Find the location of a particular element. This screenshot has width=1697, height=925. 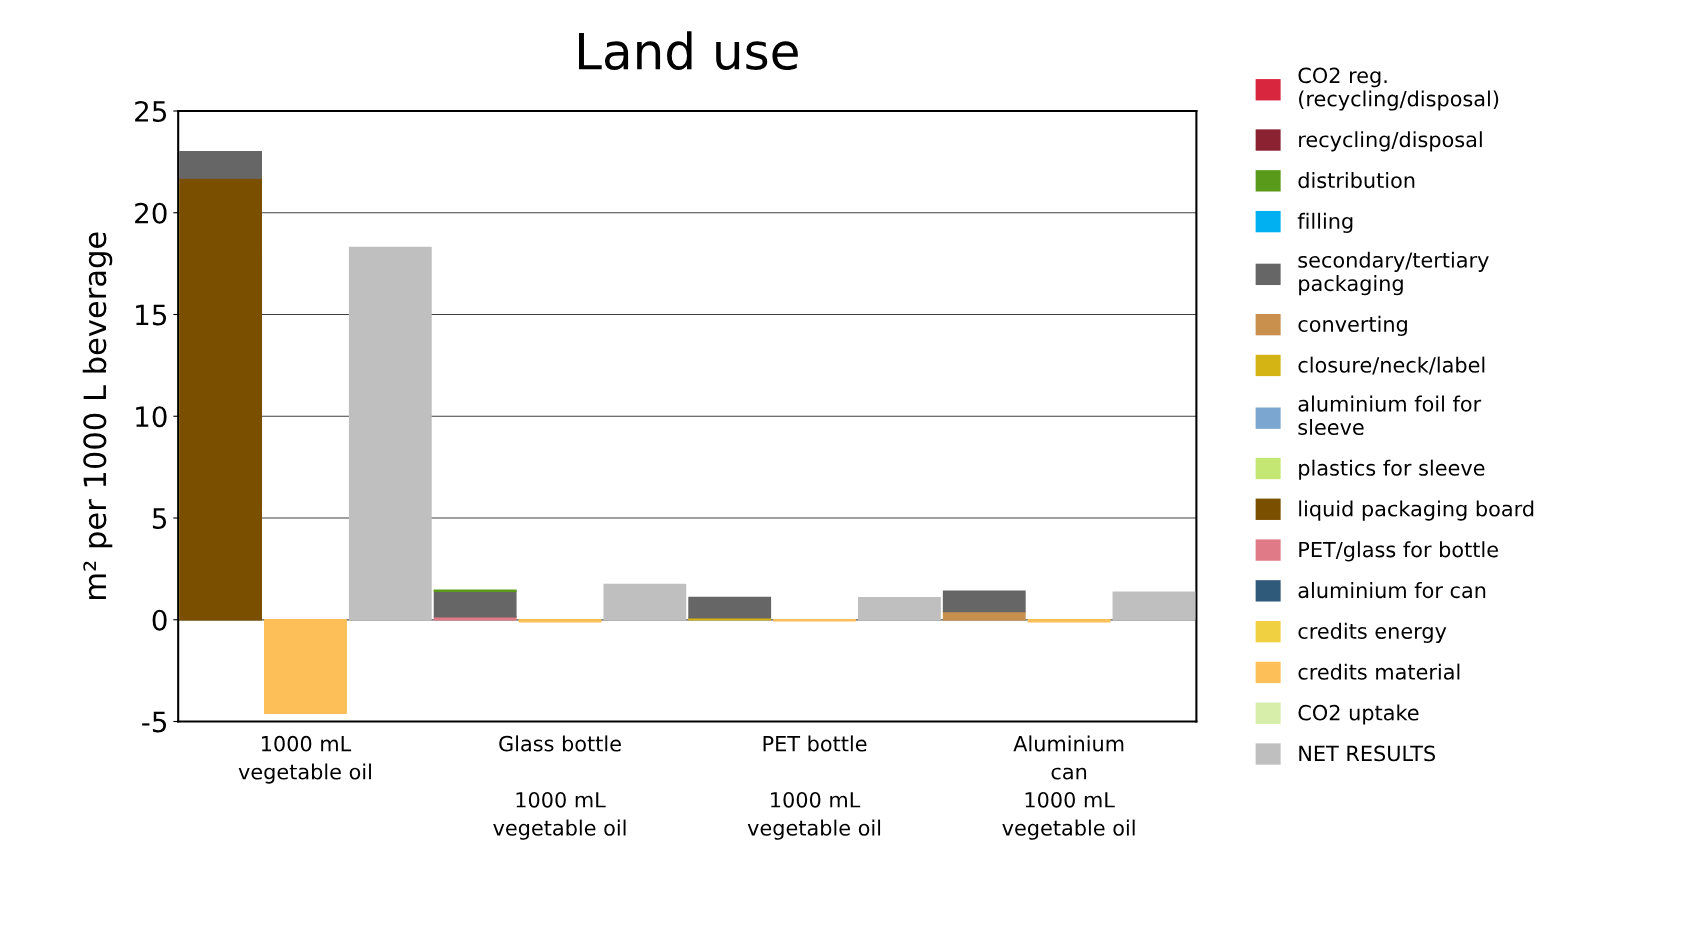

y-tick-label: 10 is located at coordinates (151, 417).